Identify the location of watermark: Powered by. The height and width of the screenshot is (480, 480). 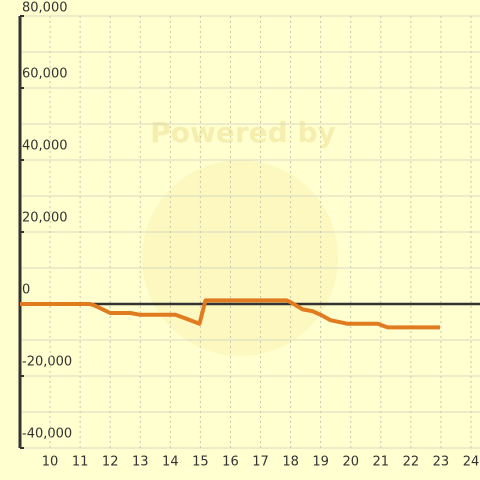
(243, 132).